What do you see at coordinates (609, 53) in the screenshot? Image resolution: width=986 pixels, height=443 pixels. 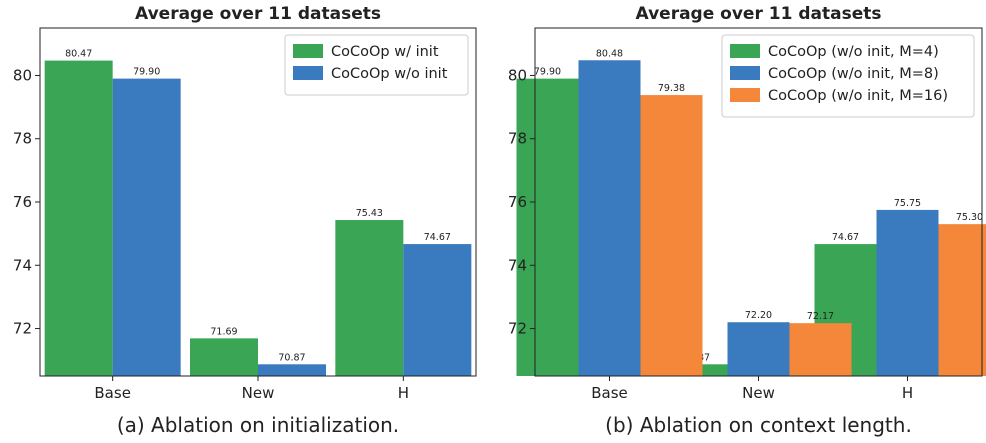 I see `data-label: 80.48` at bounding box center [609, 53].